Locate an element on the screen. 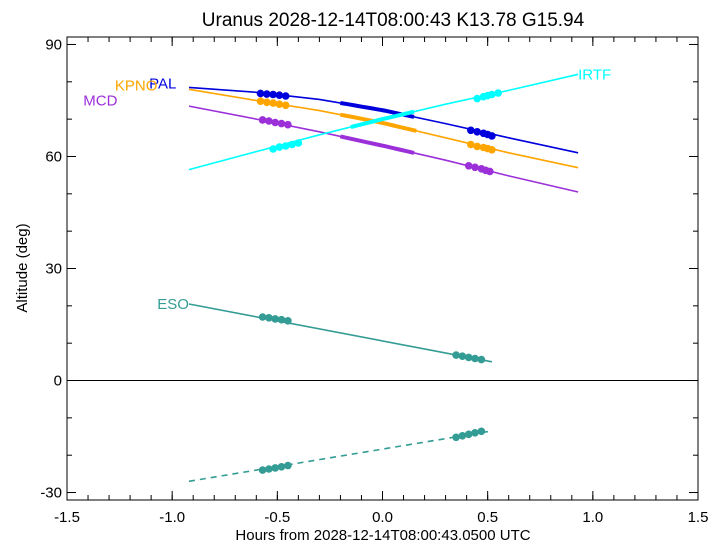  y-tick-label: 0 is located at coordinates (58, 381).